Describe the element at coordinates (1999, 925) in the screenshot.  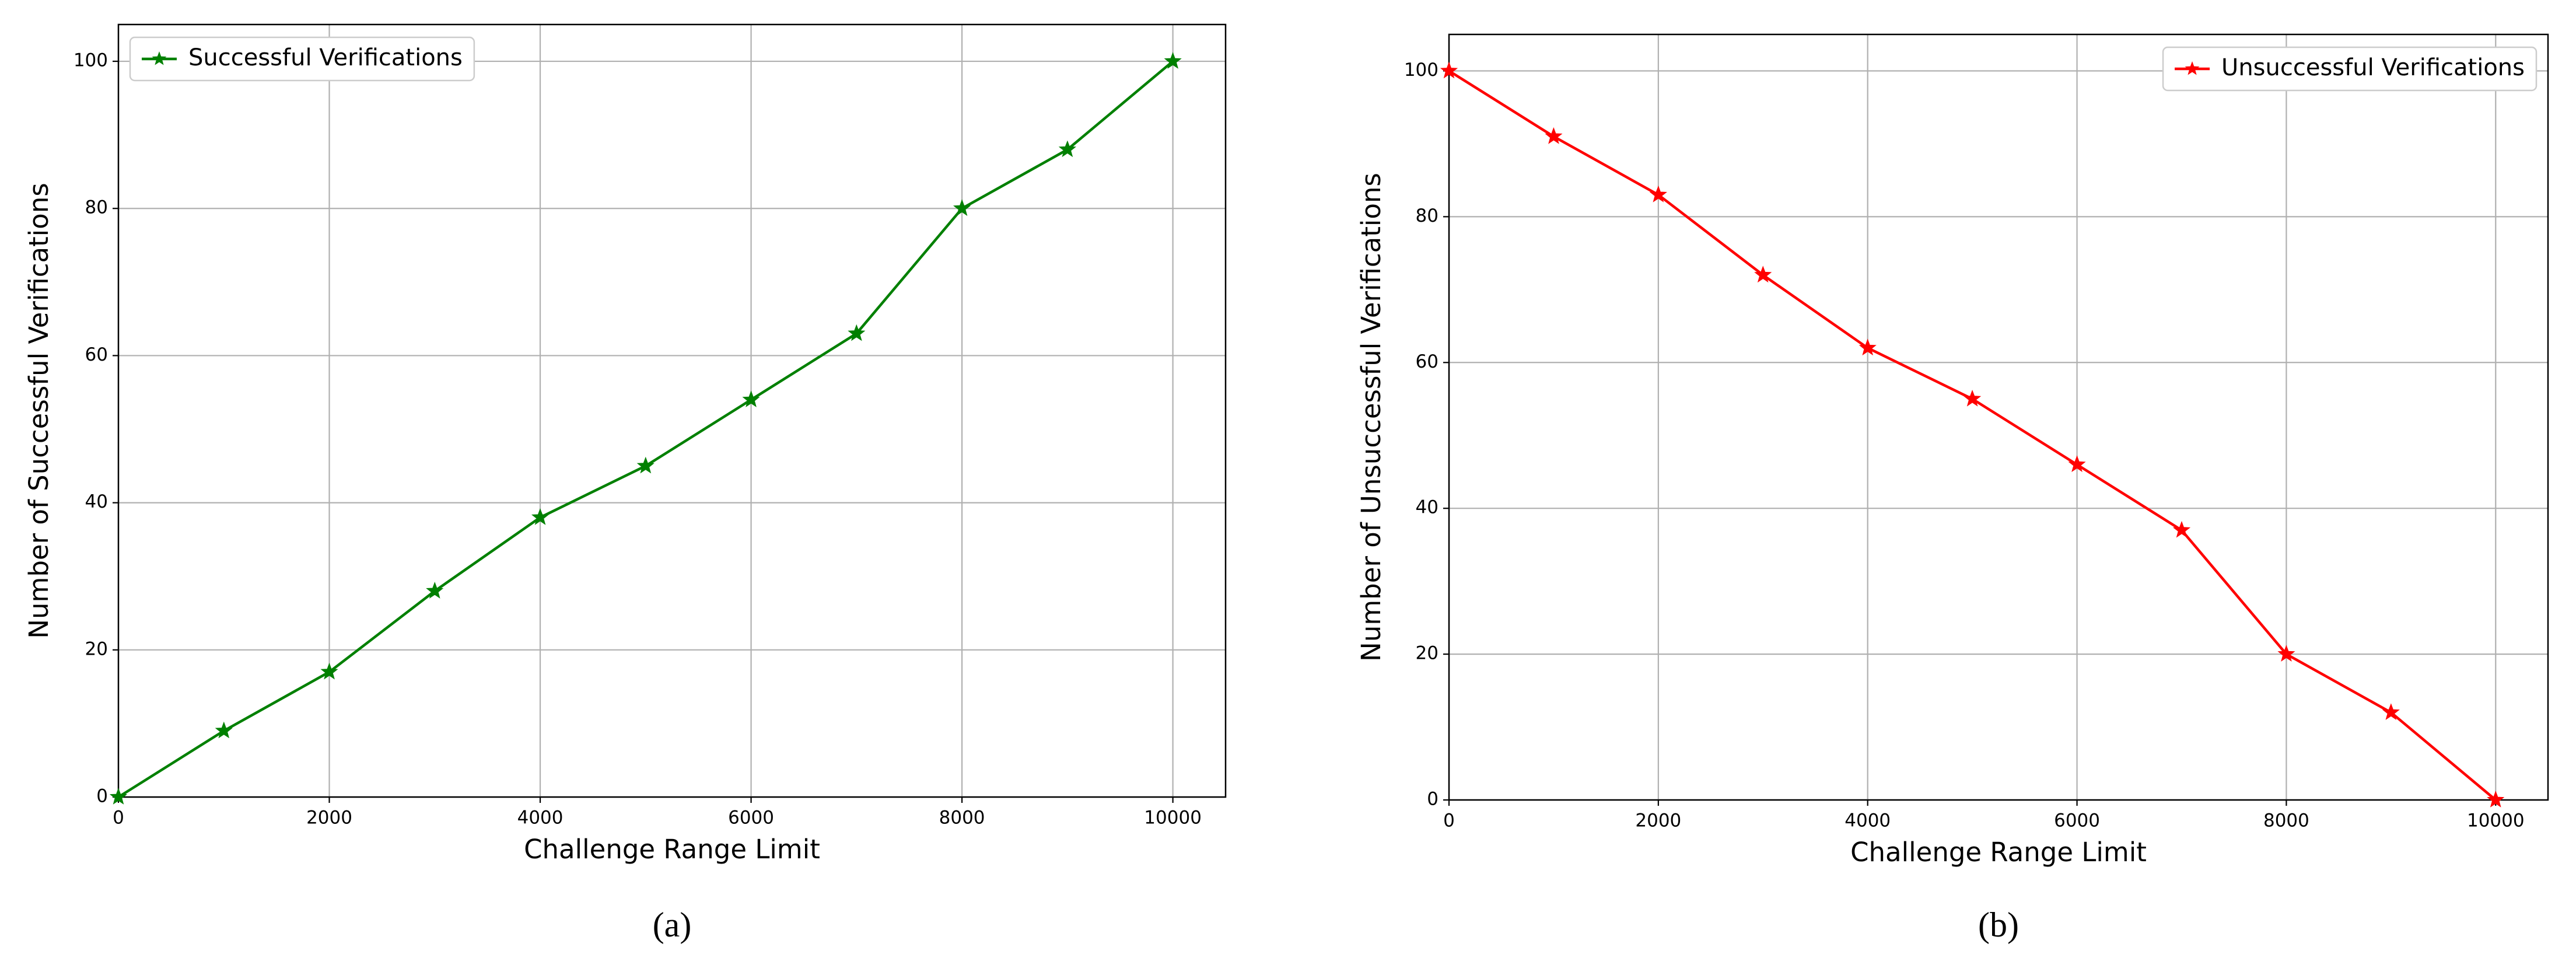
I see `caption: (b)` at that location.